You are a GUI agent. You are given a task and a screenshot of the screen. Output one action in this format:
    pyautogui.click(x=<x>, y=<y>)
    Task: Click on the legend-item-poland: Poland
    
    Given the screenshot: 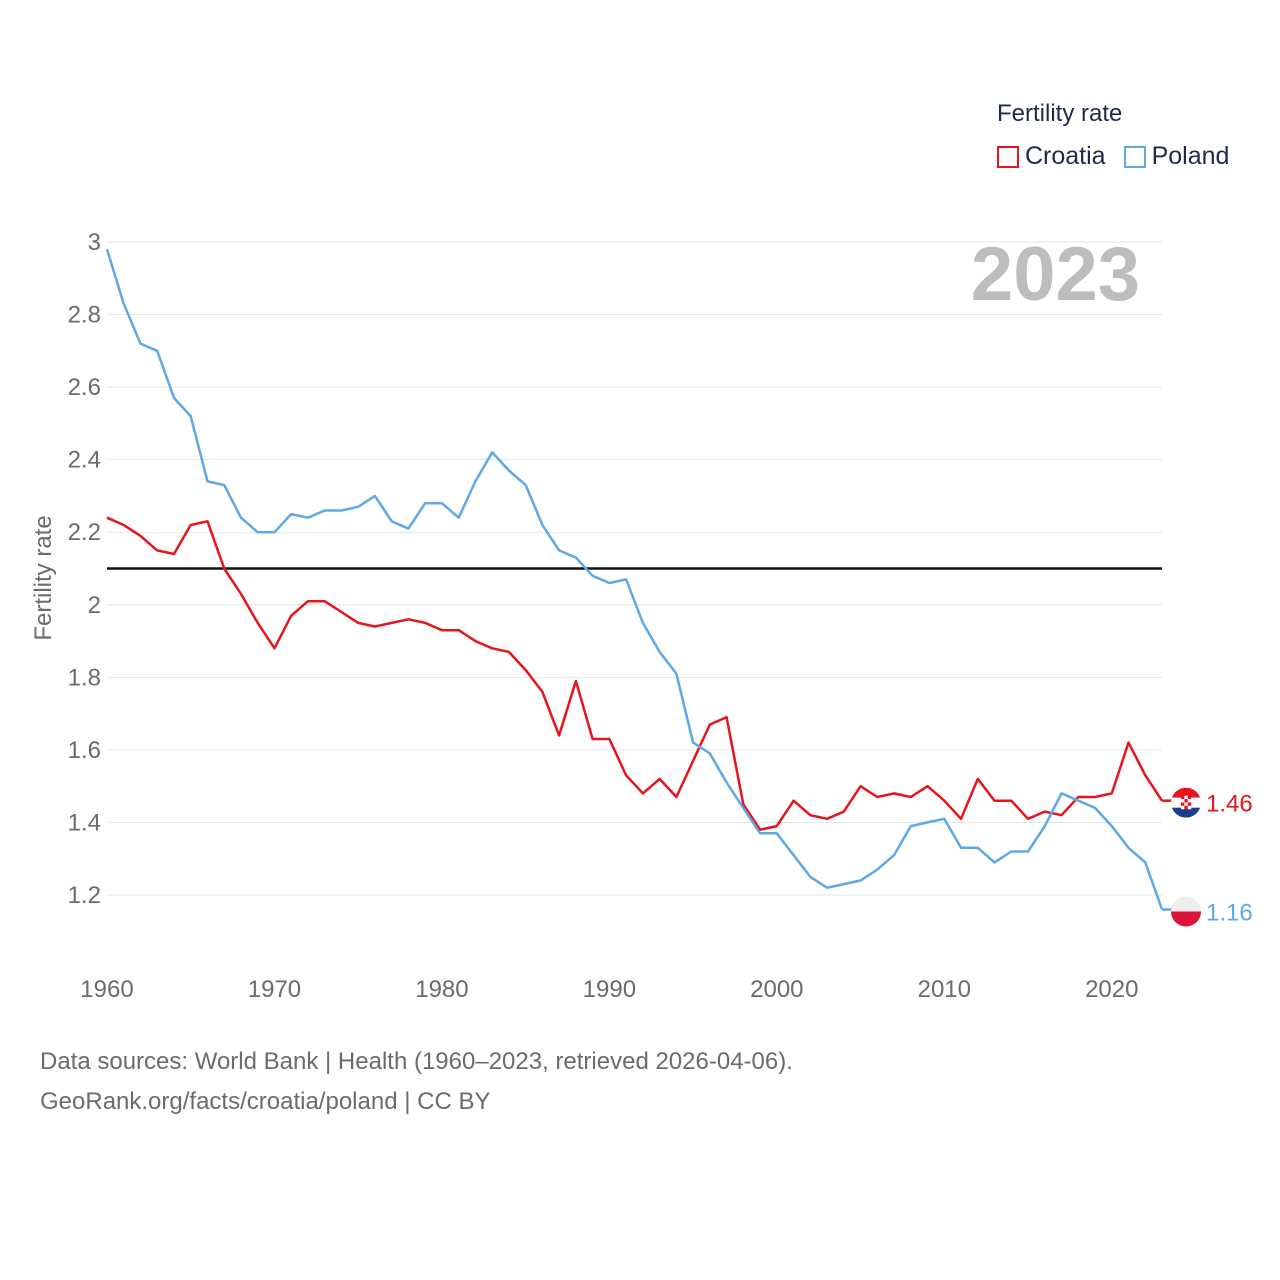 What is the action you would take?
    pyautogui.click(x=1176, y=156)
    